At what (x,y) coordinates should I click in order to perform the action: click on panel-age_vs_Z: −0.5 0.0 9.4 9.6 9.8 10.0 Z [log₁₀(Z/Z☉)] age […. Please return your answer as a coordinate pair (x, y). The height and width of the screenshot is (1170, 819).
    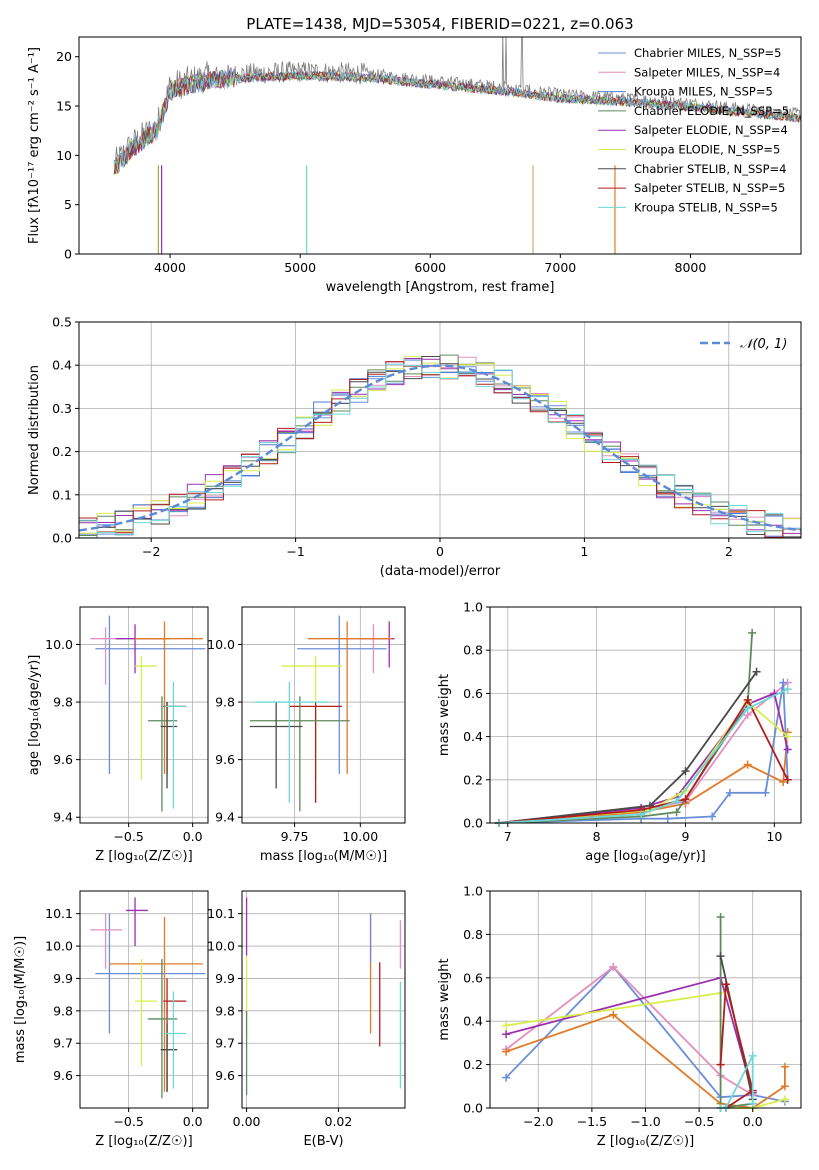
    Looking at the image, I should click on (118, 735).